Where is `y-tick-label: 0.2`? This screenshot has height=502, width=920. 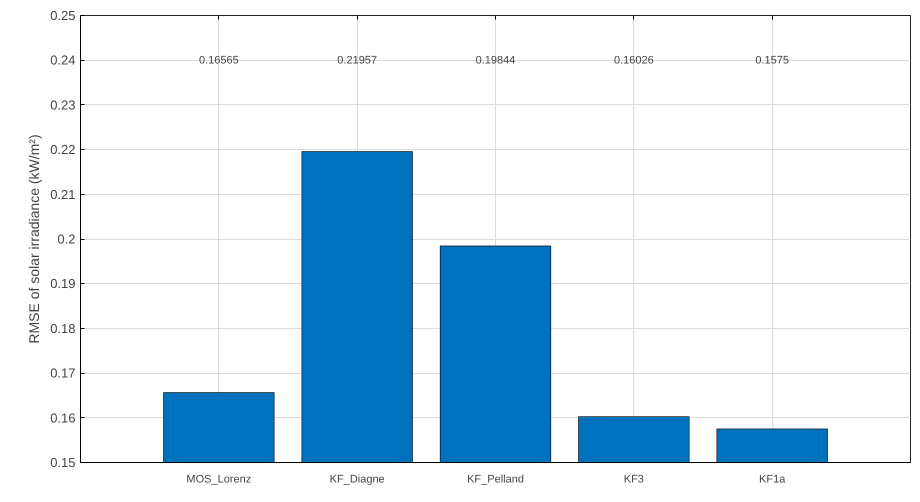
y-tick-label: 0.2 is located at coordinates (66, 239).